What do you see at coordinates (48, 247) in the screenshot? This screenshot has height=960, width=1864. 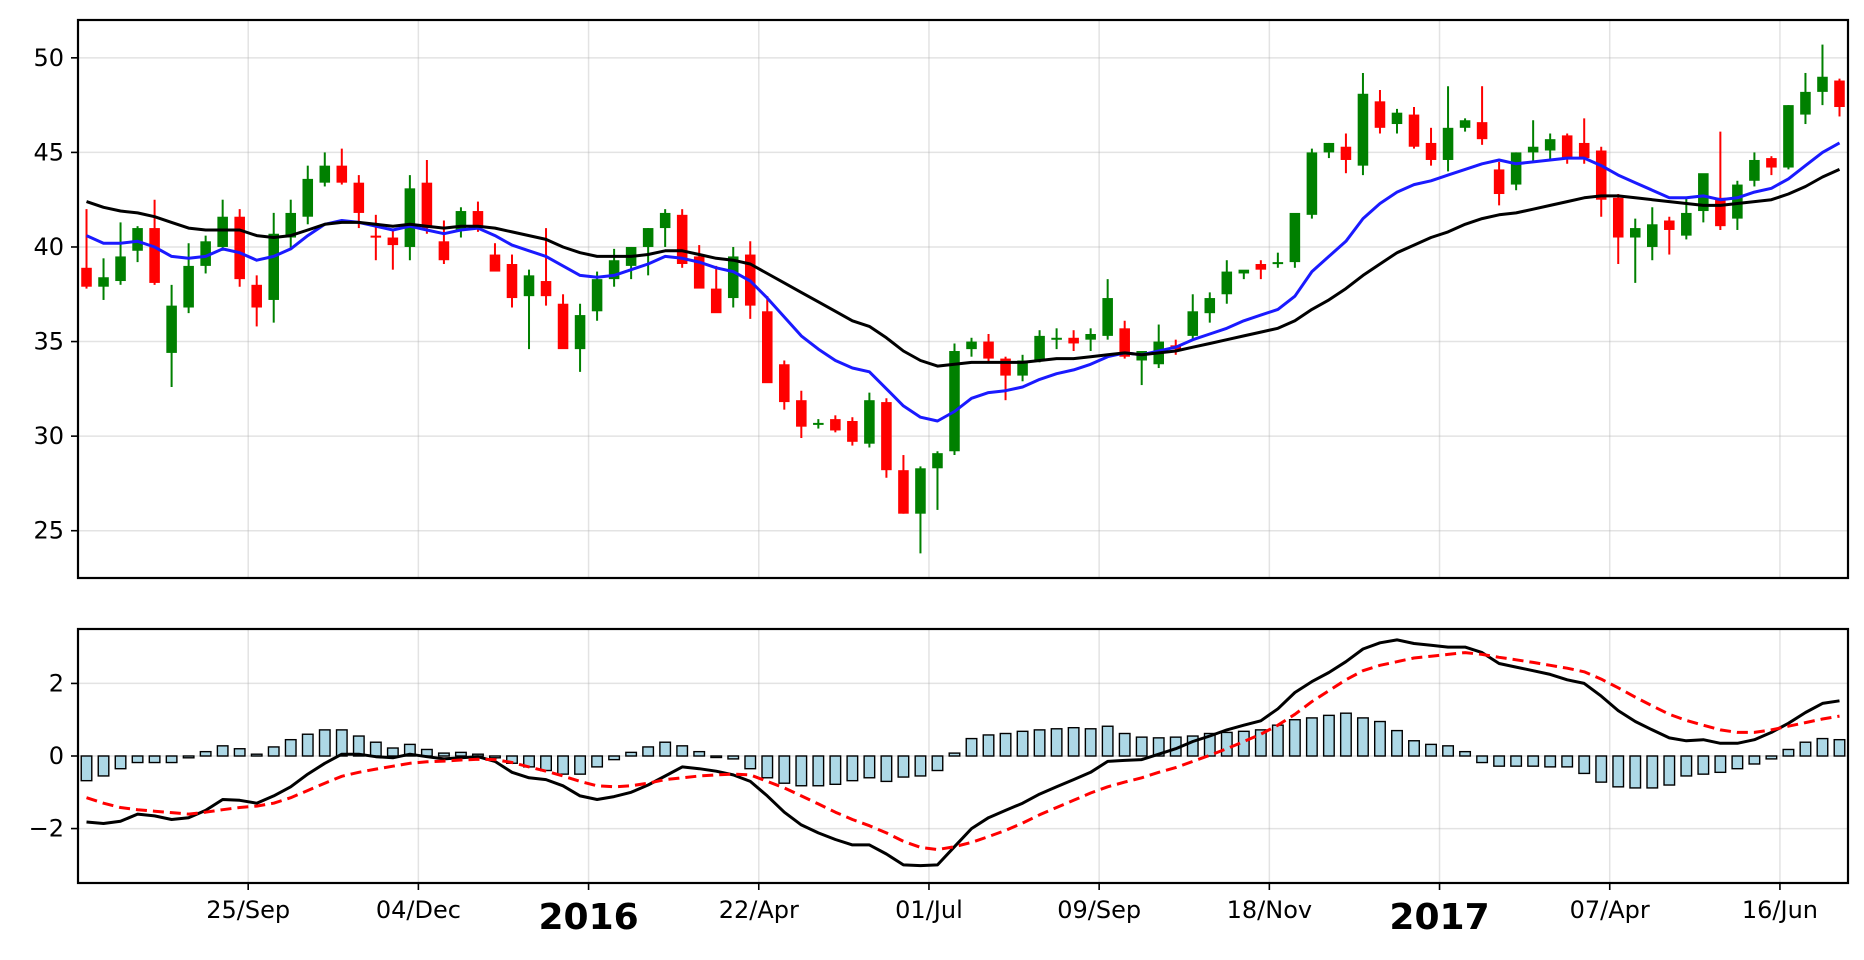 I see `ytick-label-top-3: 40` at bounding box center [48, 247].